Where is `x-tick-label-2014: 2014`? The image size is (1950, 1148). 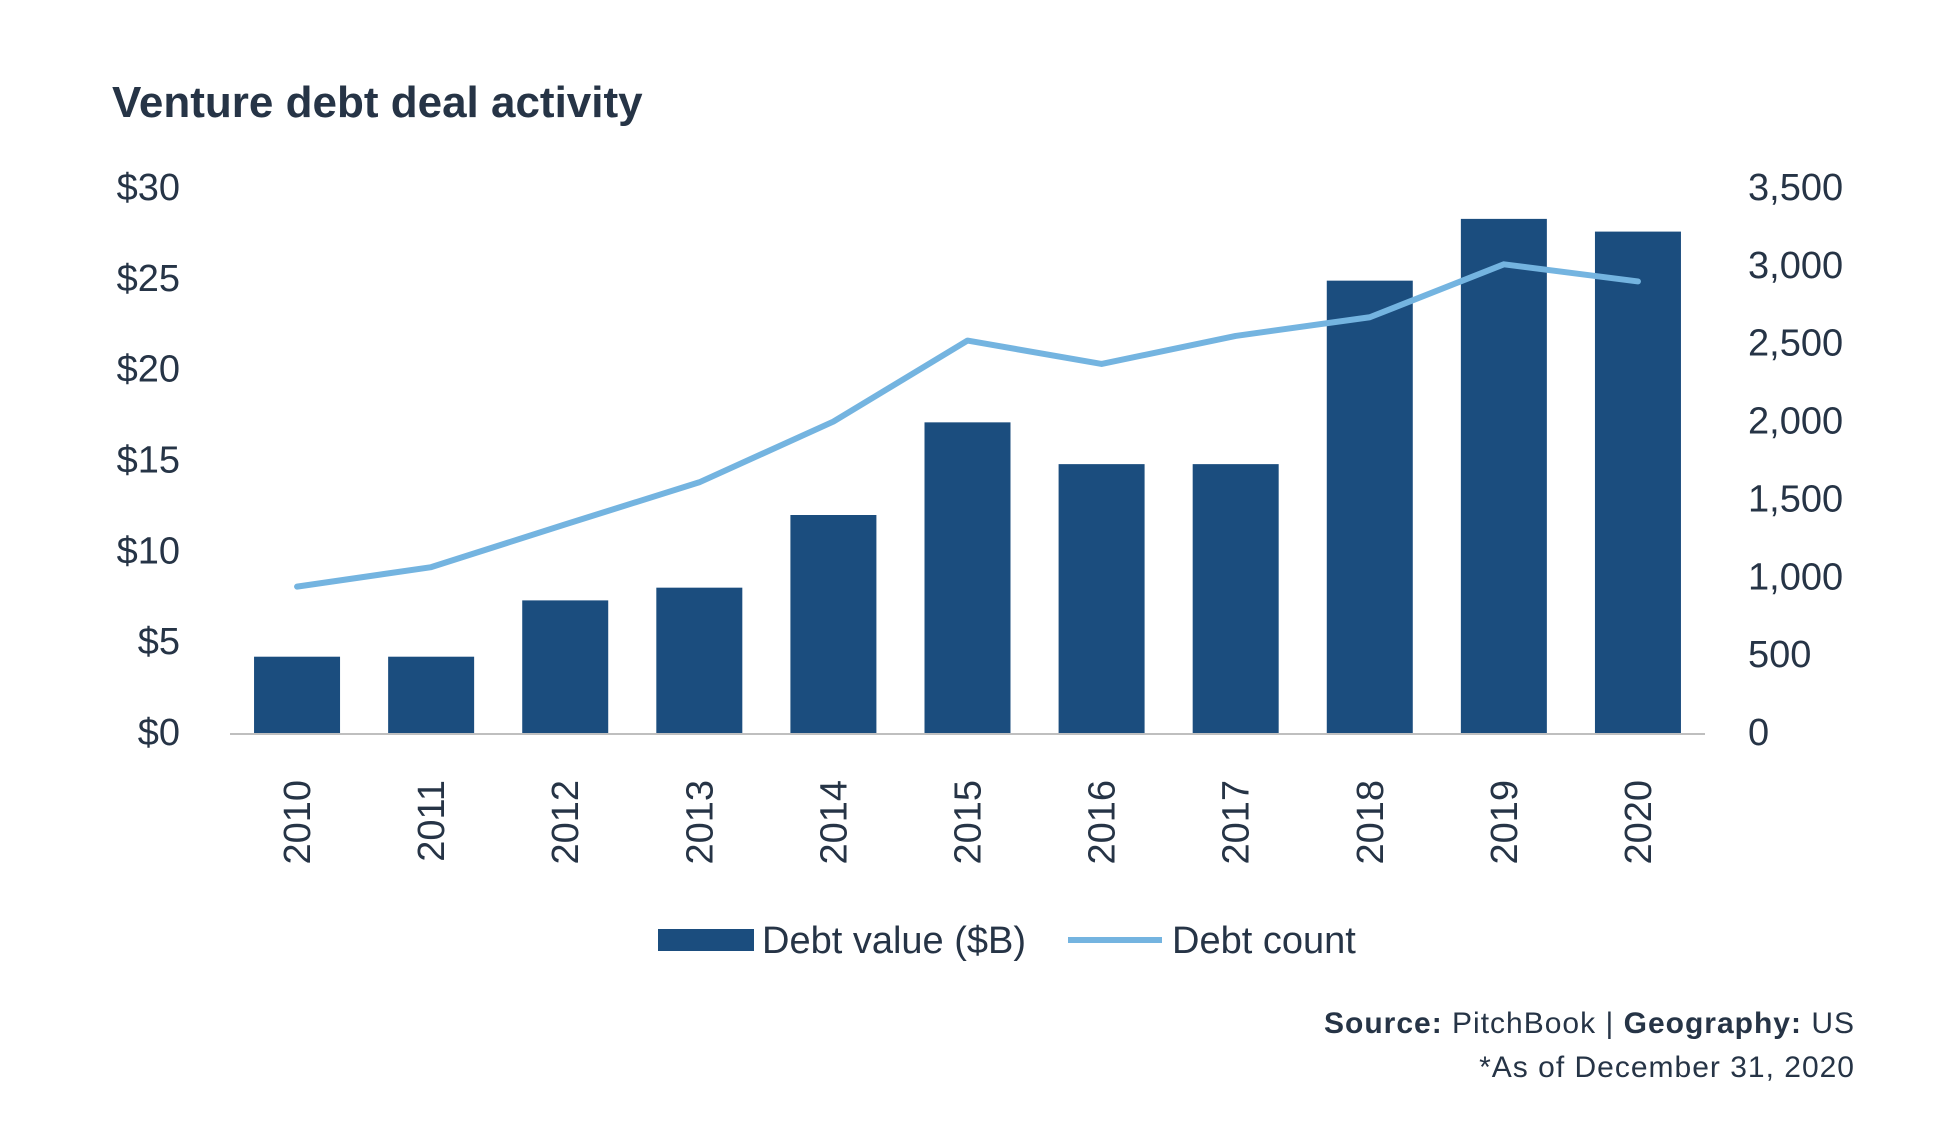 x-tick-label-2014: 2014 is located at coordinates (834, 822).